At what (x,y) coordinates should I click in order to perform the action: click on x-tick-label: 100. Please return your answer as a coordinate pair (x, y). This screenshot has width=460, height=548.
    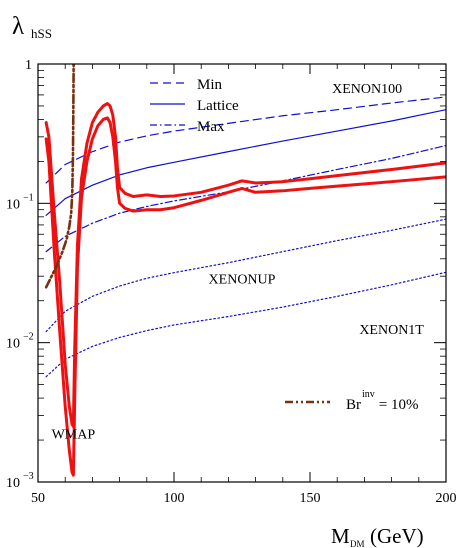
    Looking at the image, I should click on (174, 498).